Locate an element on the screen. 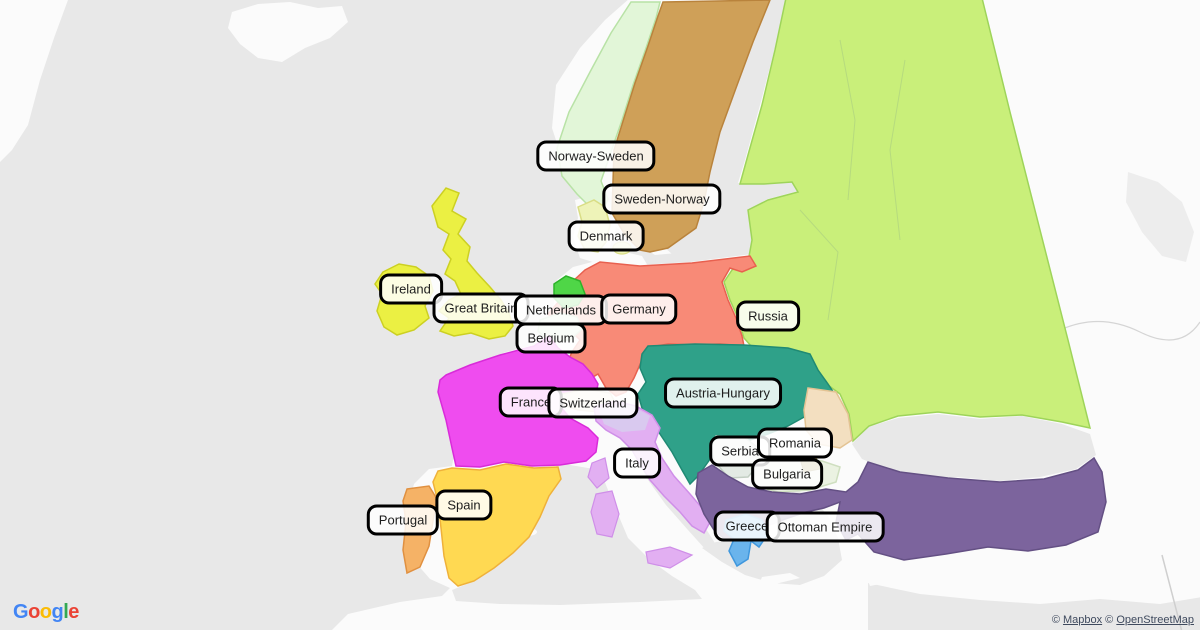 This screenshot has height=630, width=1200. google-logo-letter: l is located at coordinates (66, 612).